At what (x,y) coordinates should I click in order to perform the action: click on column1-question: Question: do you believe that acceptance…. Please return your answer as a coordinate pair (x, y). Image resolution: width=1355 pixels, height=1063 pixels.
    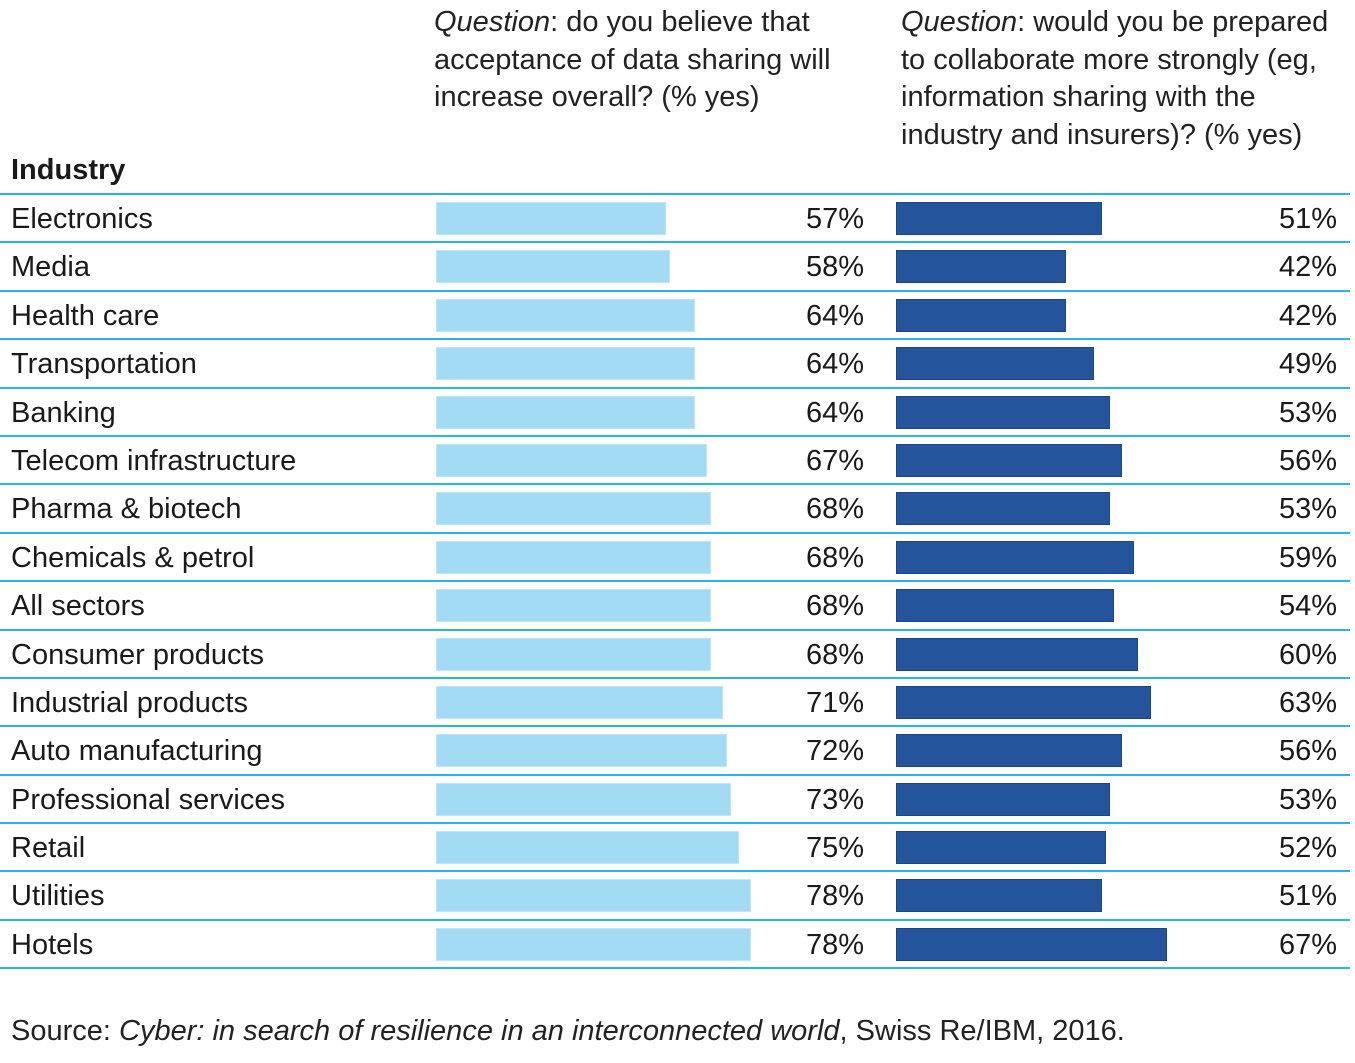
    Looking at the image, I should click on (654, 60).